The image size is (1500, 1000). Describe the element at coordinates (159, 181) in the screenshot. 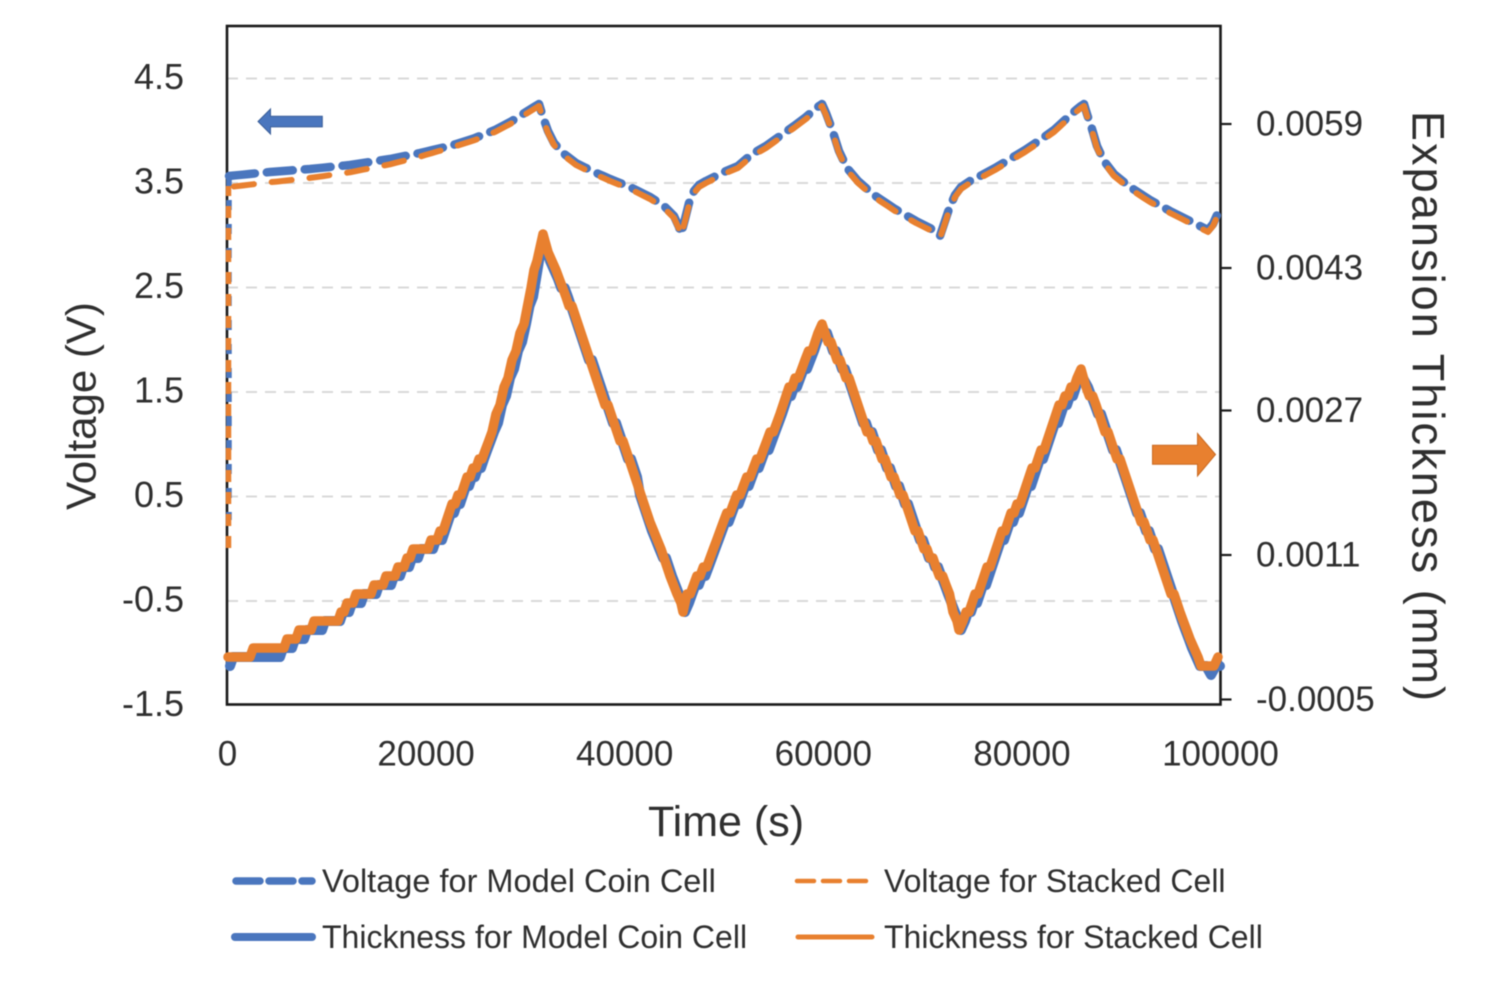

I see `svg-text: 3.5` at that location.